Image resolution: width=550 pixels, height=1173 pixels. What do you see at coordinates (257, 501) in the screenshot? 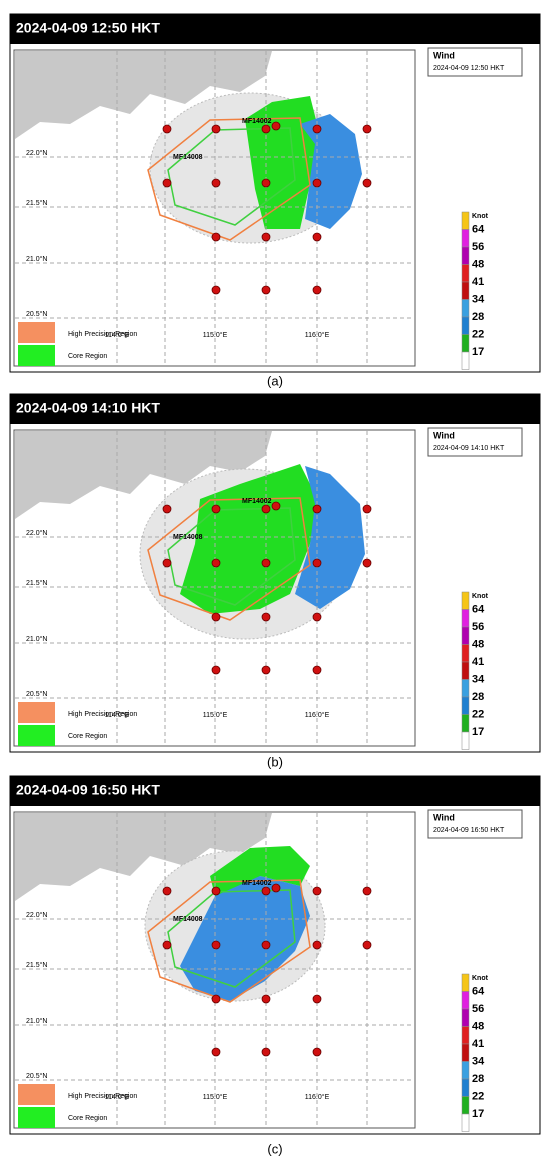
I see `station-label: MF14002` at bounding box center [257, 501].